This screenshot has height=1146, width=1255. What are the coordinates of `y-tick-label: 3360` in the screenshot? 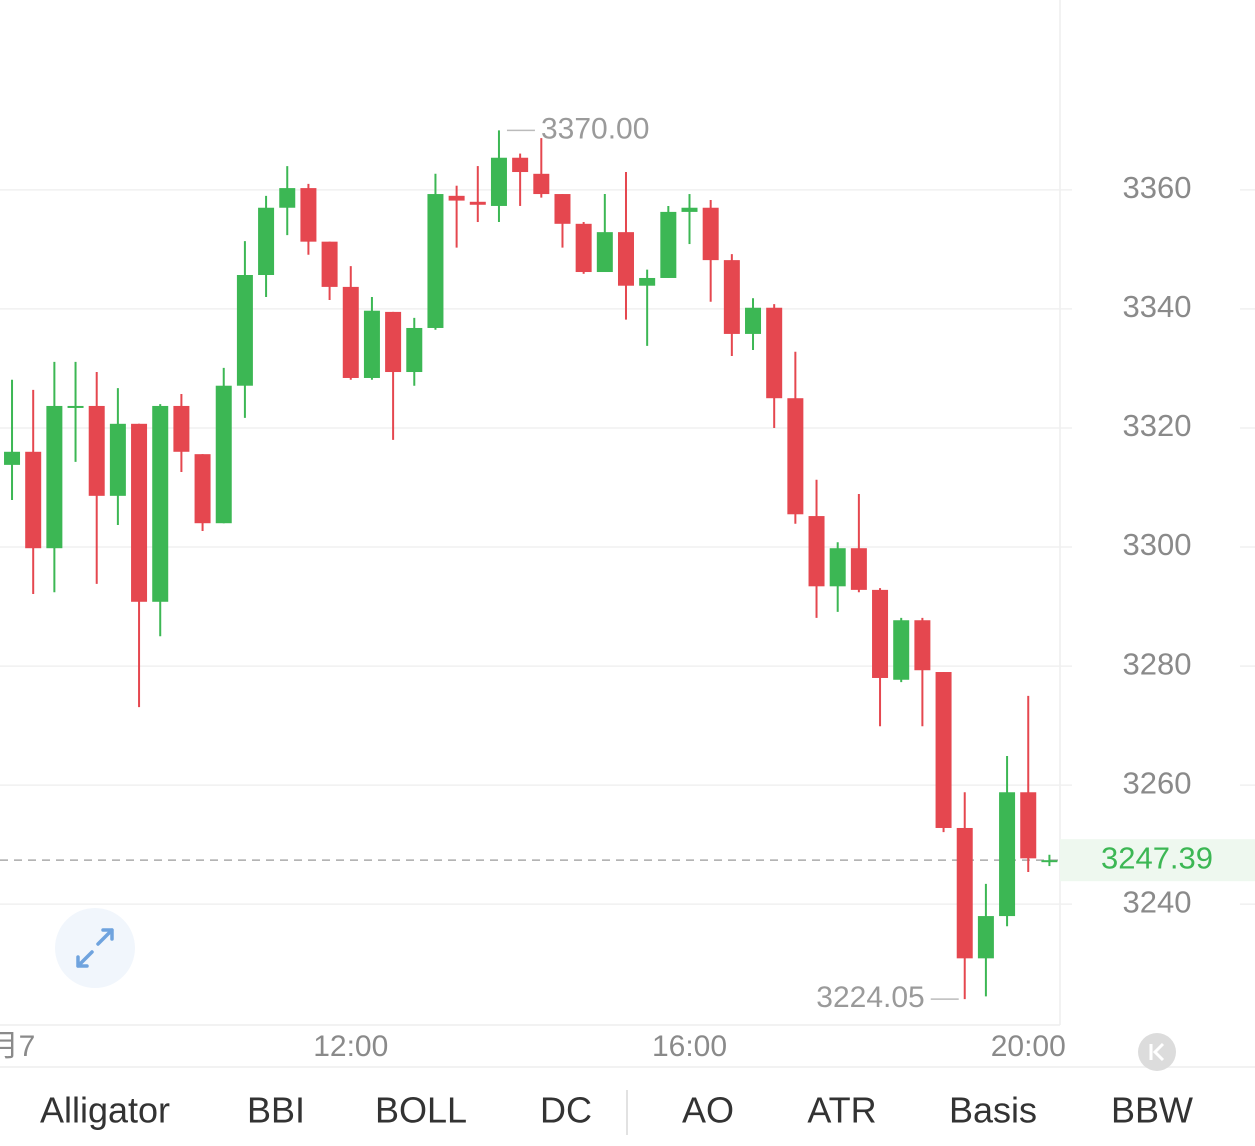 It's located at (1157, 187).